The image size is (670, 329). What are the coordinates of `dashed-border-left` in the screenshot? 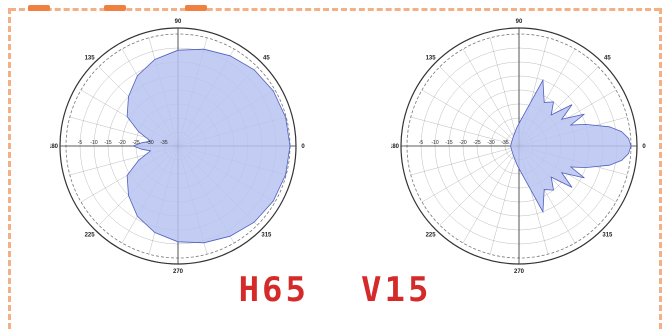 It's located at (9, 168).